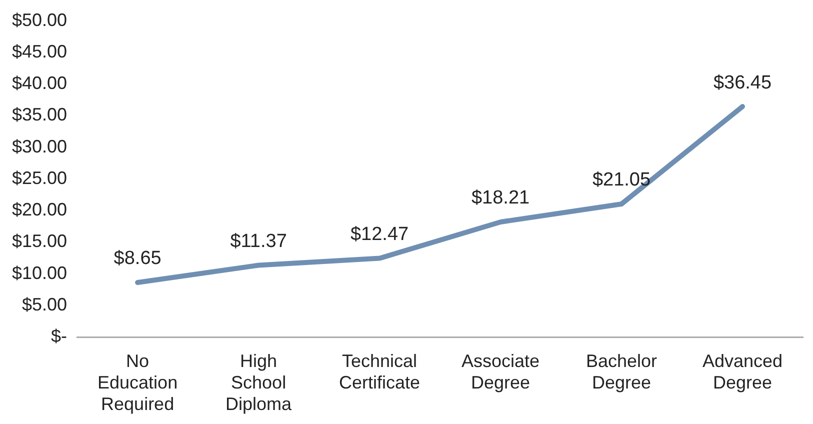 This screenshot has width=813, height=424. I want to click on y-tick-label: $45.00, so click(40, 51).